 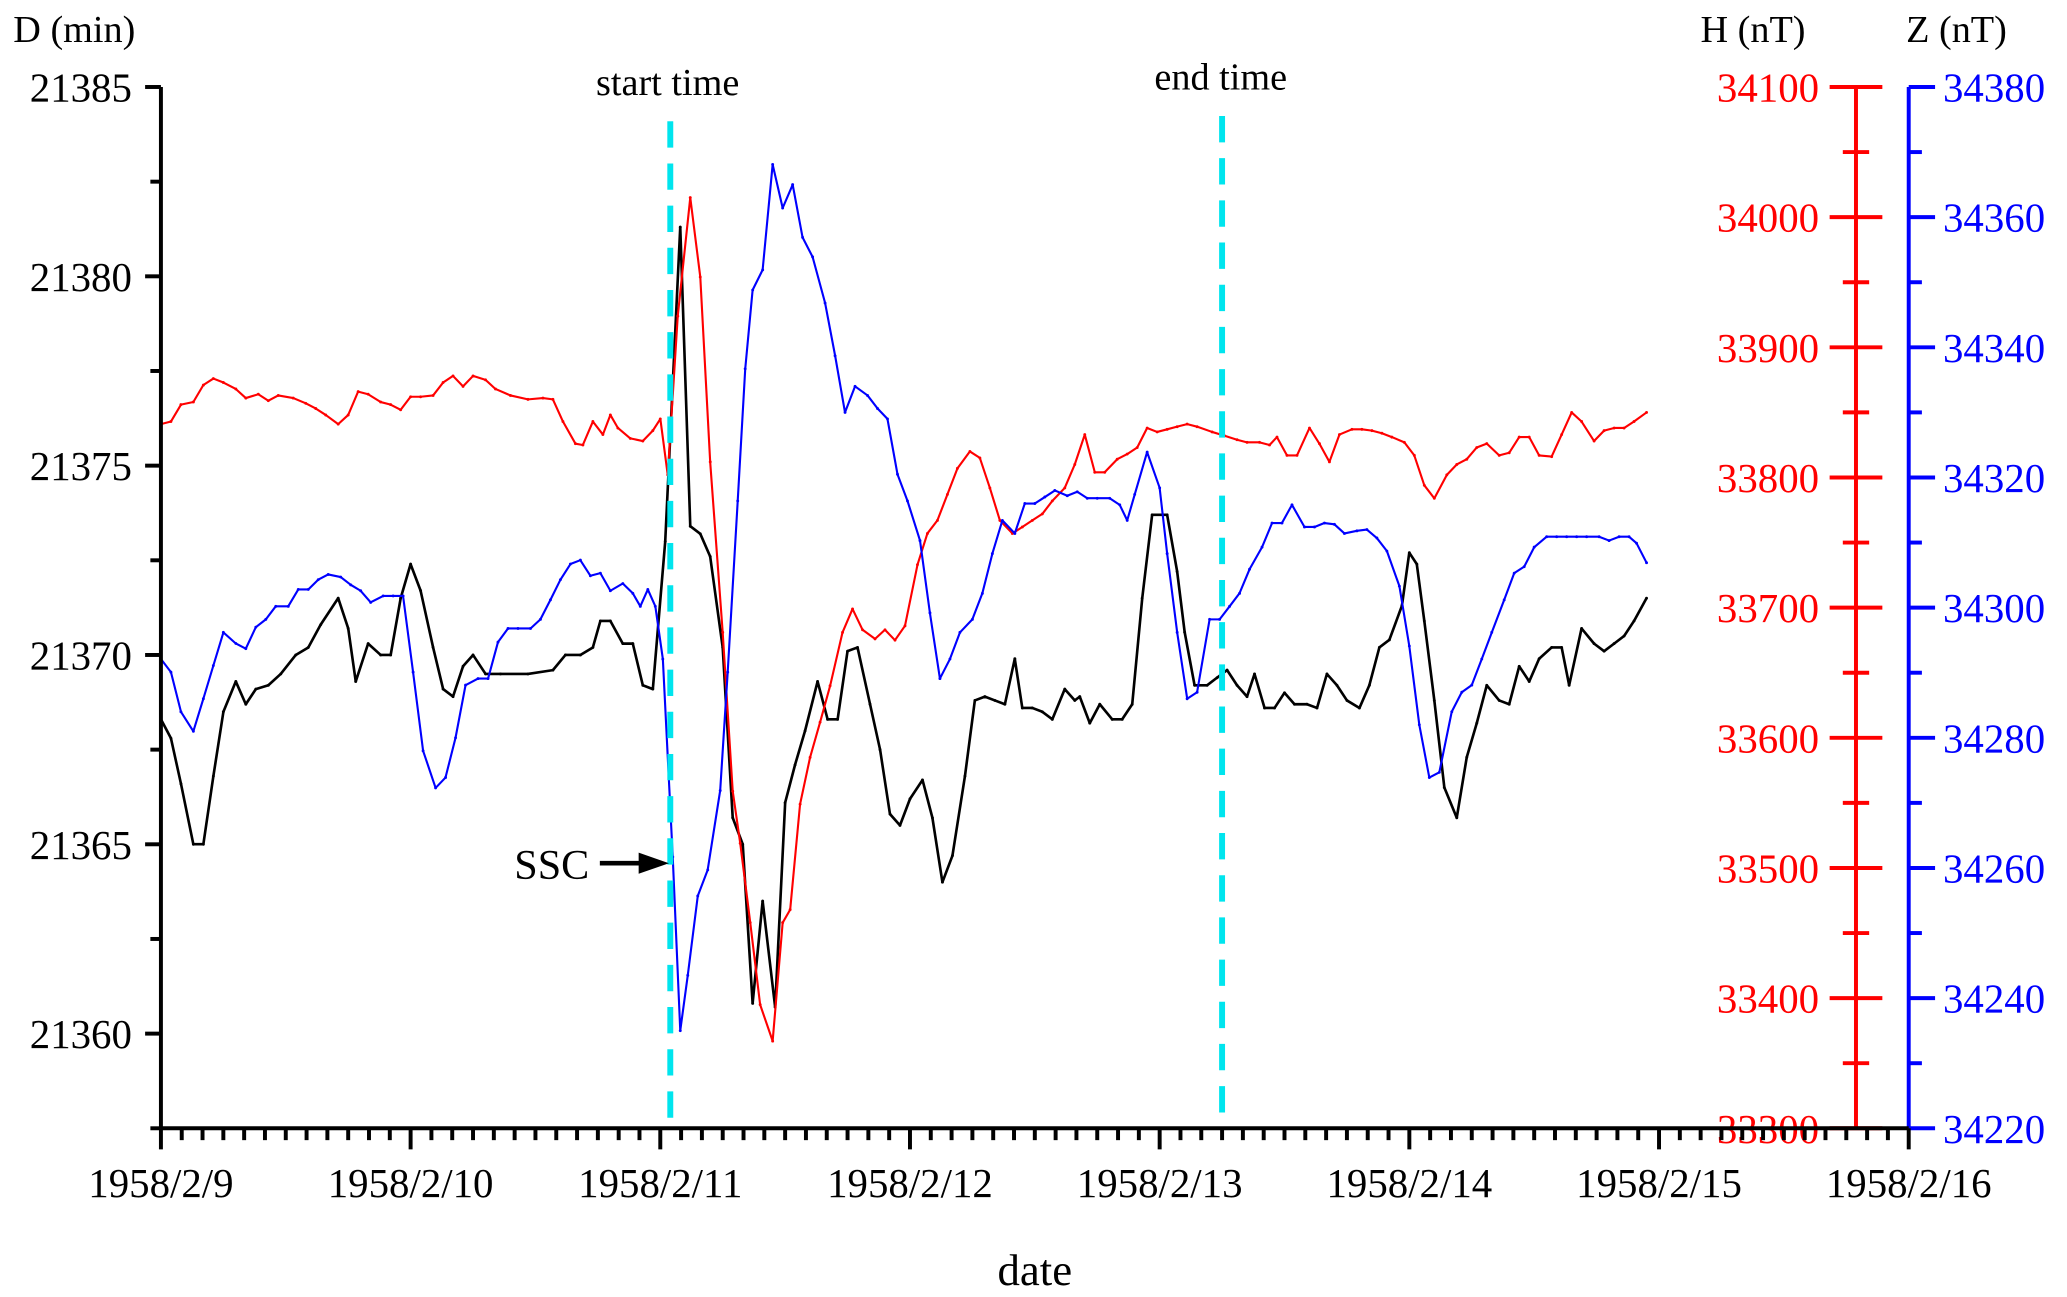 What do you see at coordinates (81, 87) in the screenshot?
I see `d-tick-label: 21385` at bounding box center [81, 87].